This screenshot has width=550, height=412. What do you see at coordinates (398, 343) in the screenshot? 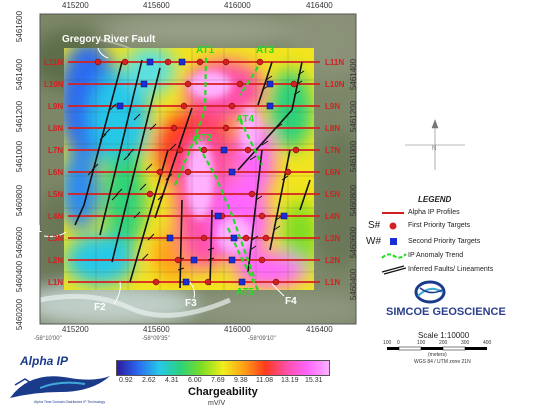
I see `scale-tick: 0` at bounding box center [398, 343].